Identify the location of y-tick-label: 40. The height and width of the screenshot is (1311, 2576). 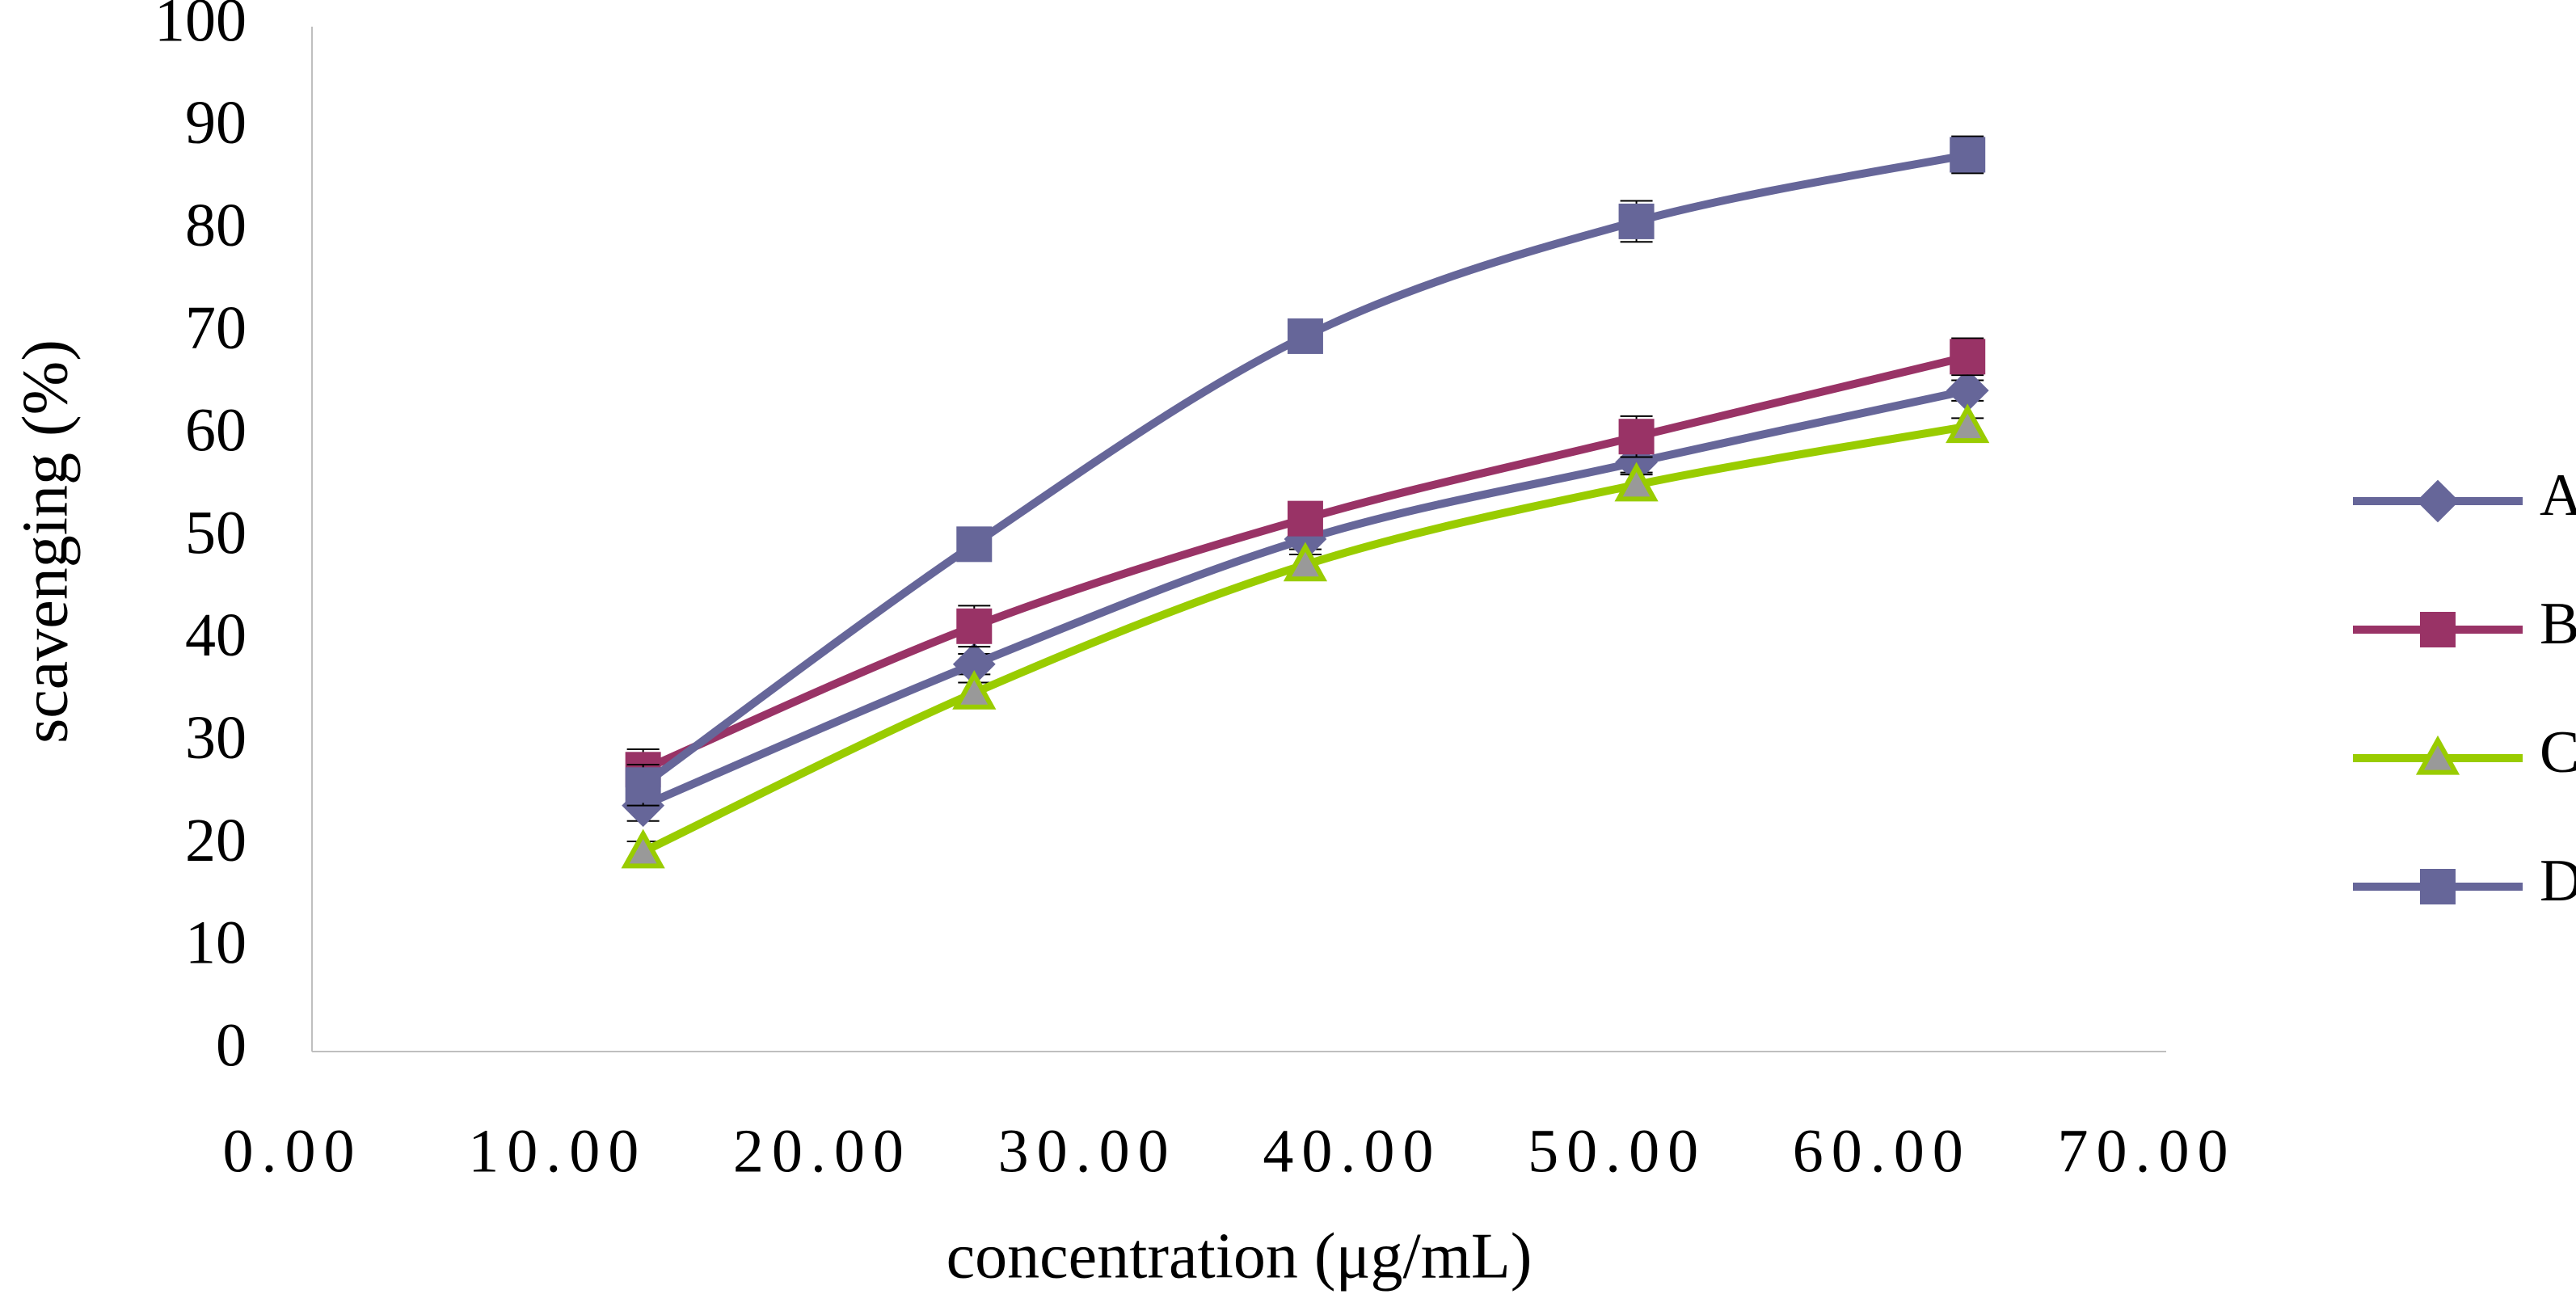
(216, 635).